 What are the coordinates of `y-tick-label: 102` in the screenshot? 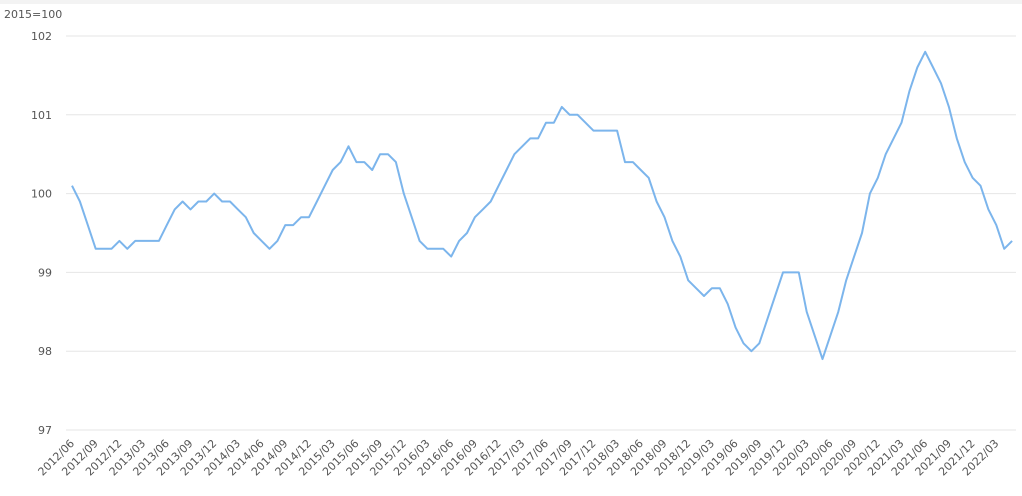 It's located at (41, 36).